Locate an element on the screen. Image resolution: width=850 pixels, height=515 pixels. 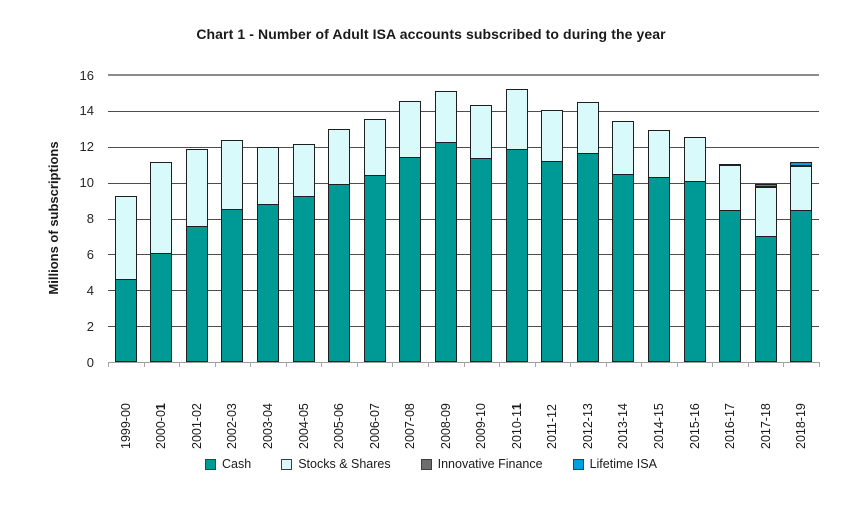
x-axis-label-2018-19: 2018-19 is located at coordinates (801, 426).